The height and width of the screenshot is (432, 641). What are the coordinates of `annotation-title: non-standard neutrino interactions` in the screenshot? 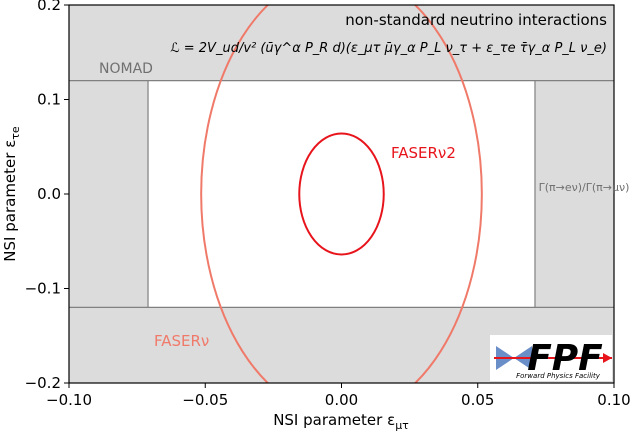 It's located at (476, 20).